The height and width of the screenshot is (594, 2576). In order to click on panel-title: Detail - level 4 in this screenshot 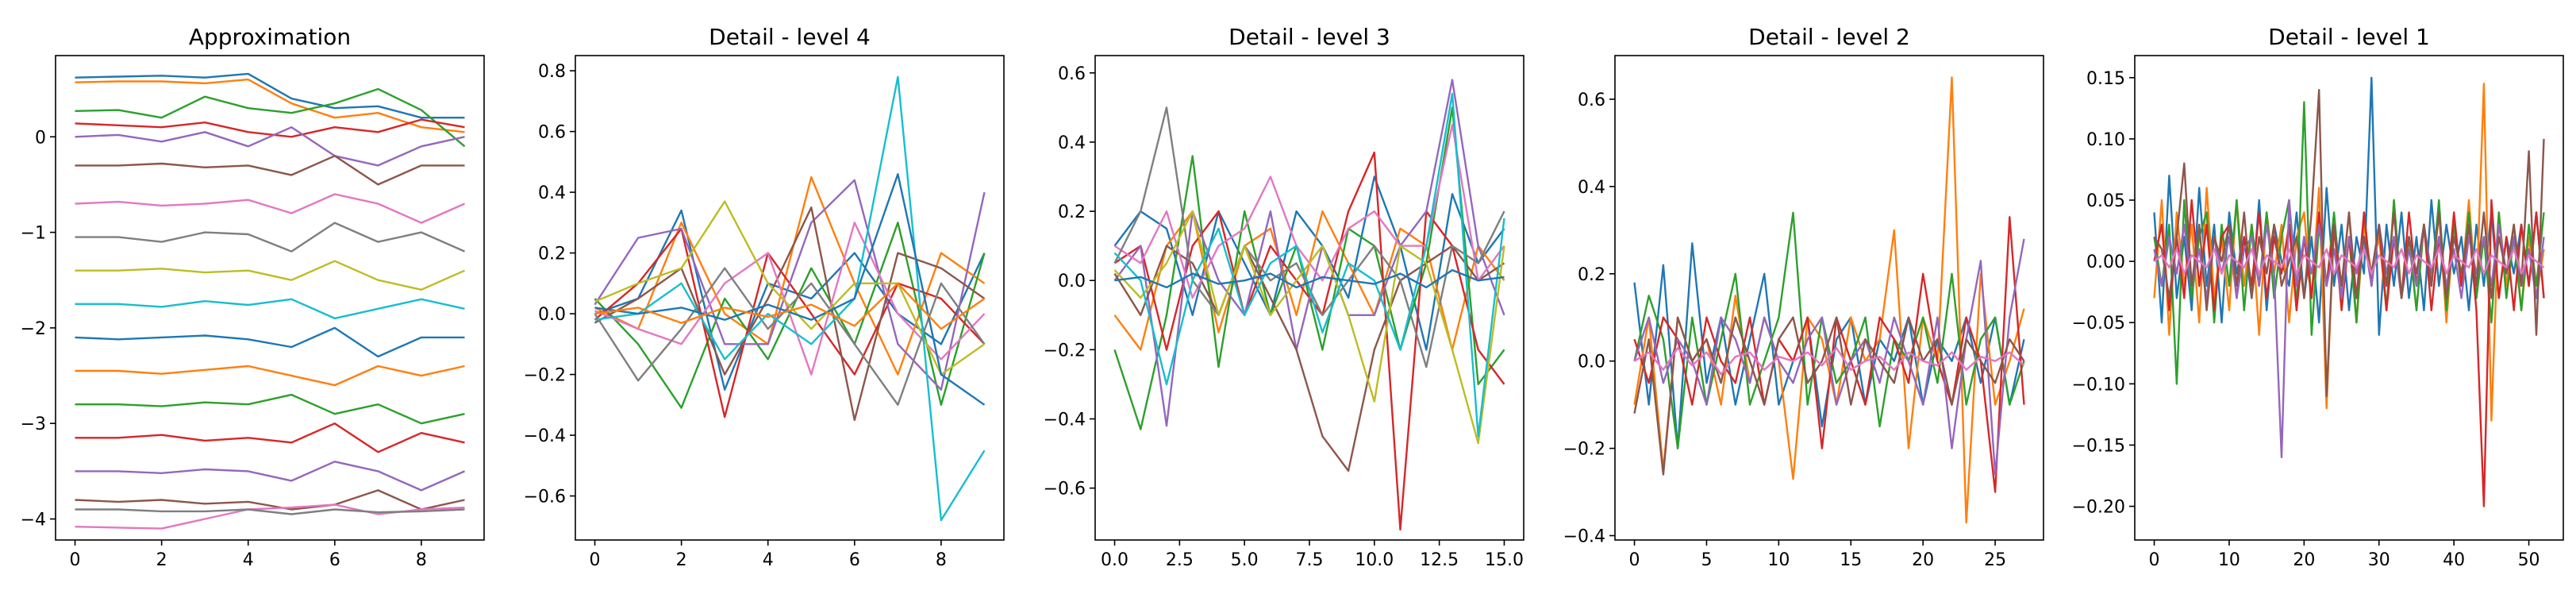, I will do `click(790, 37)`.